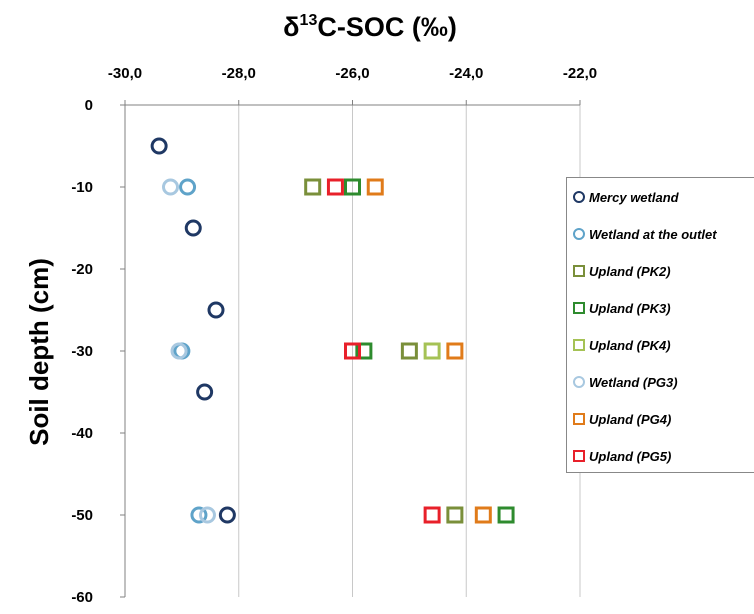 This screenshot has height=614, width=754. Describe the element at coordinates (634, 197) in the screenshot. I see `legend-label: Mercy wetland` at that location.